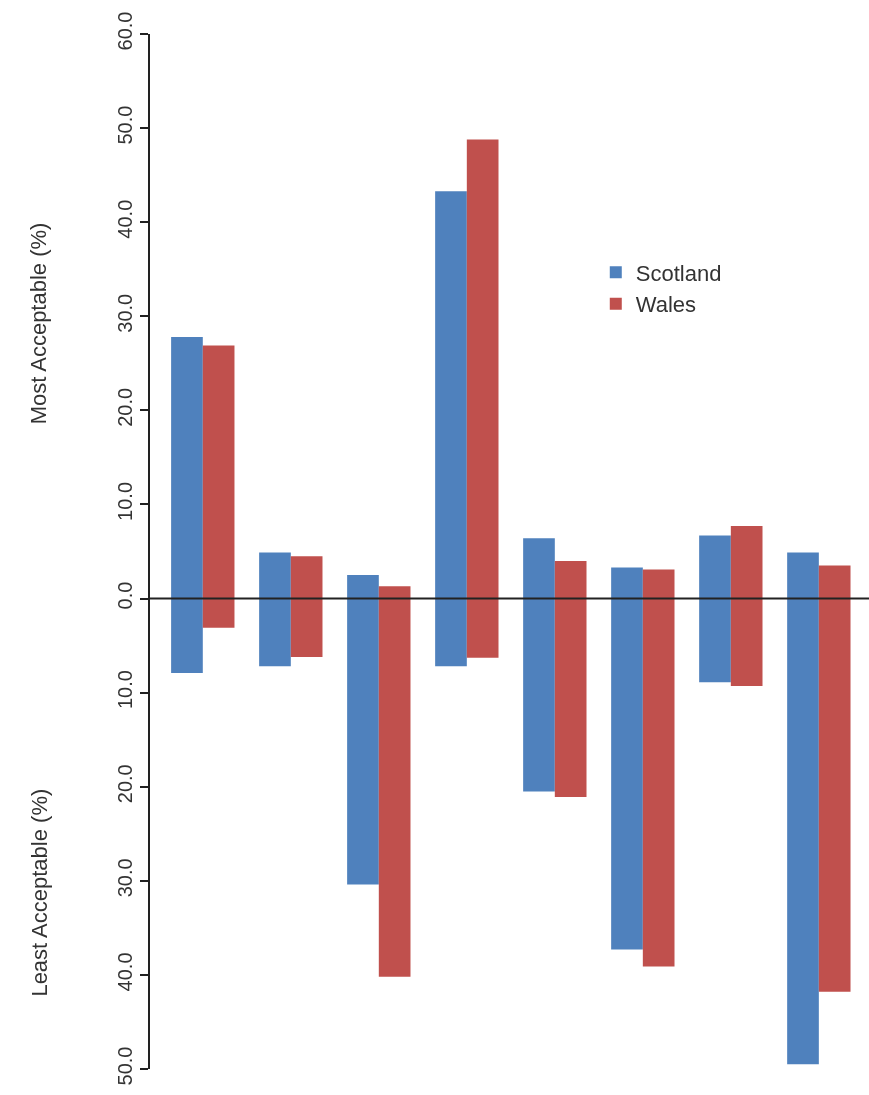 This screenshot has width=869, height=1095. What do you see at coordinates (125, 595) in the screenshot?
I see `y-tick-label: 0.0` at bounding box center [125, 595].